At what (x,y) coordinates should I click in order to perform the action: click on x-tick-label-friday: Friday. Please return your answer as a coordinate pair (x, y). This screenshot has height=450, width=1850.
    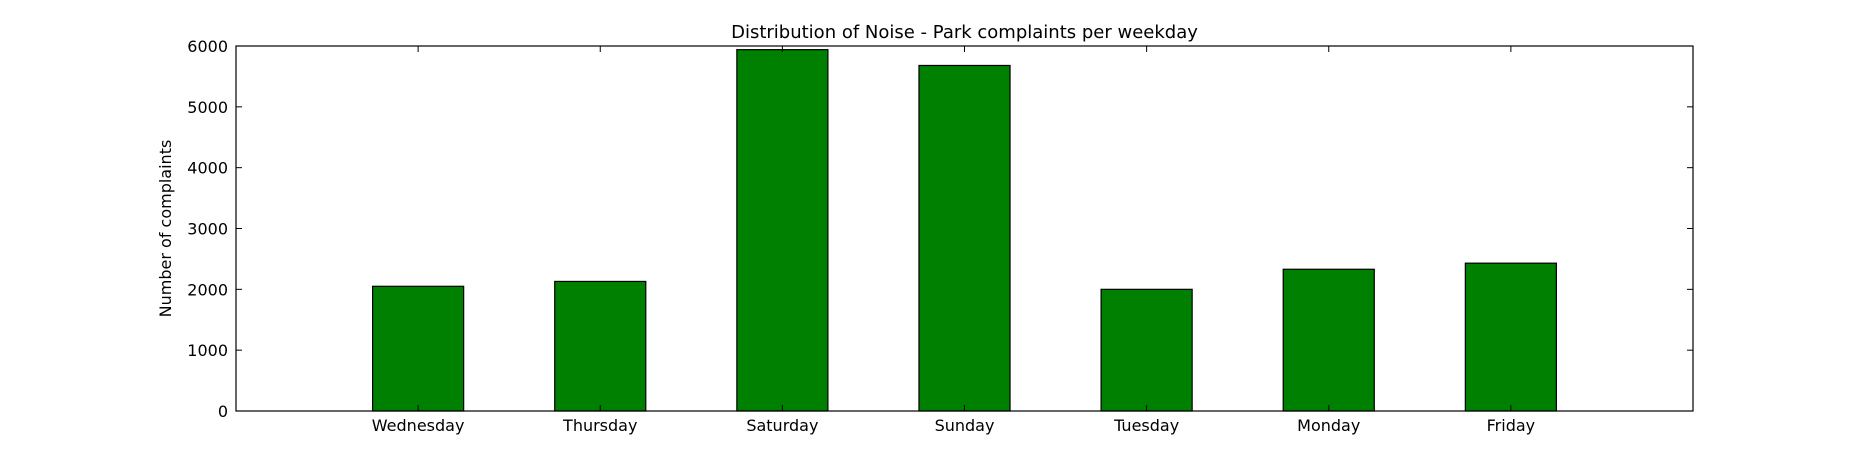
    Looking at the image, I should click on (1511, 425).